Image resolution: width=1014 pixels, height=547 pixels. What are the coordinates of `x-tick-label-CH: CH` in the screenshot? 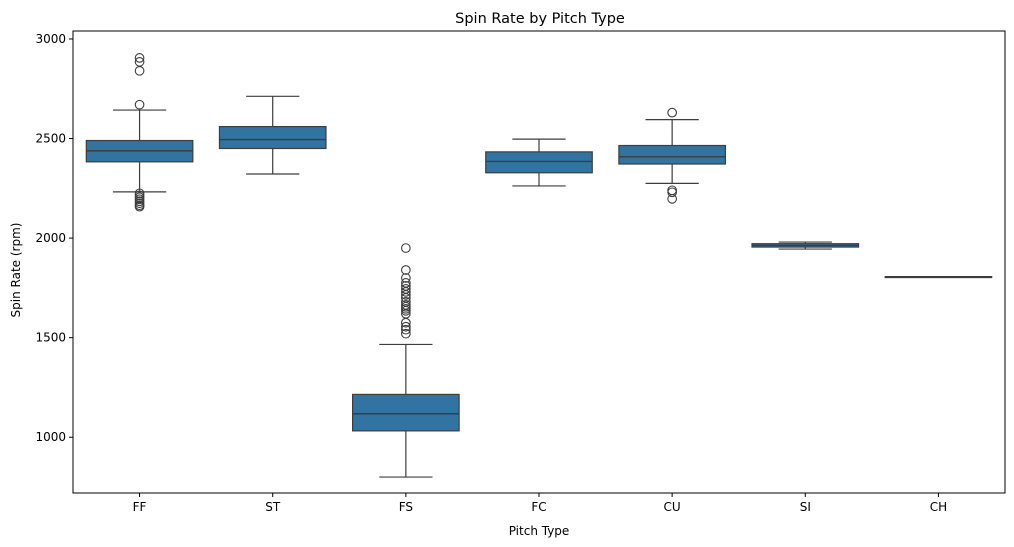 It's located at (938, 507).